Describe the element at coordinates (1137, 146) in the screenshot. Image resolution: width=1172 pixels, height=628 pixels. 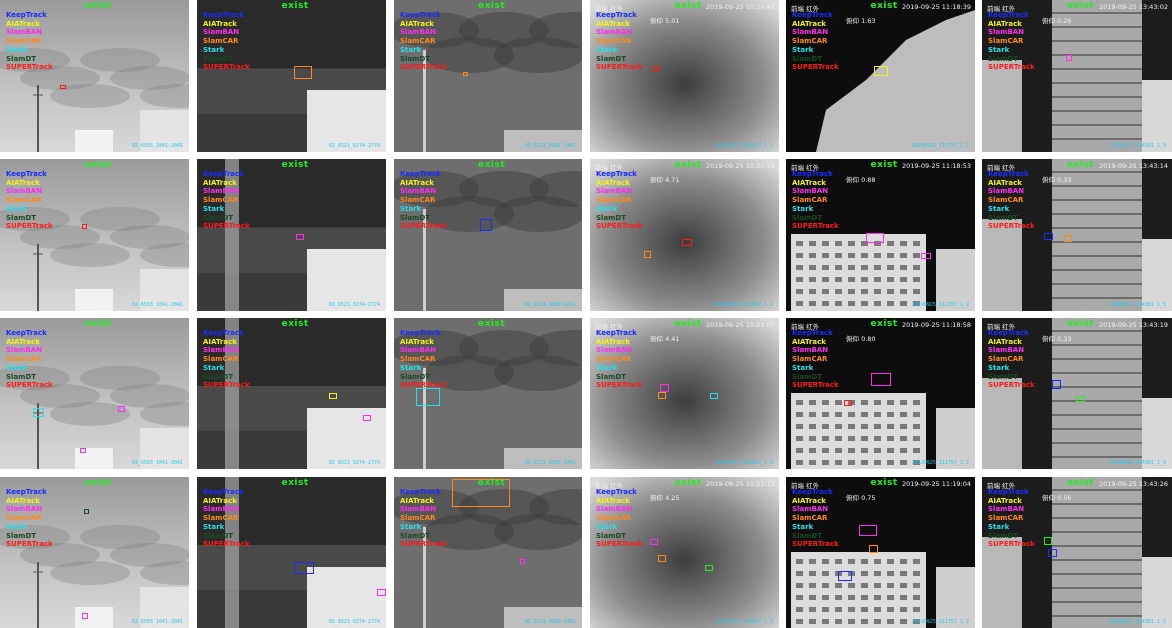
I see `sequence-stamp: 20190925_134301_1_5` at that location.